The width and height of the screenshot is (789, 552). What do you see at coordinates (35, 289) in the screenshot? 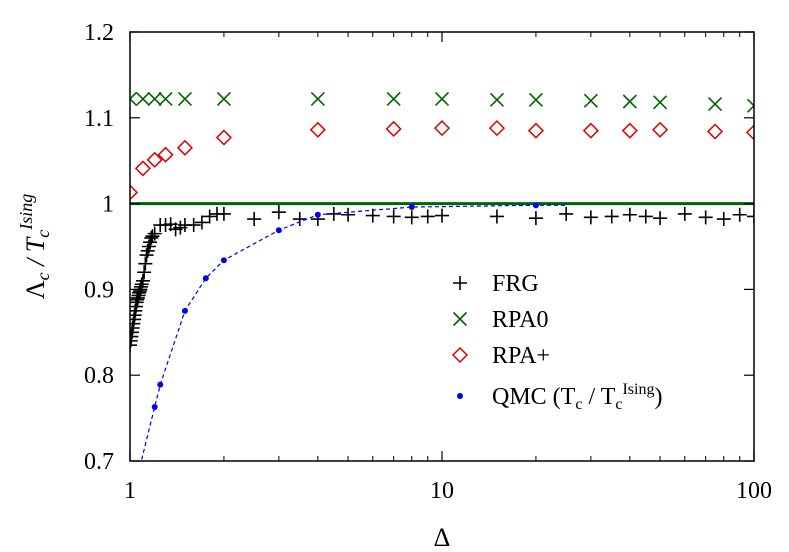
I see `y-axis-title-main: Λ` at bounding box center [35, 289].